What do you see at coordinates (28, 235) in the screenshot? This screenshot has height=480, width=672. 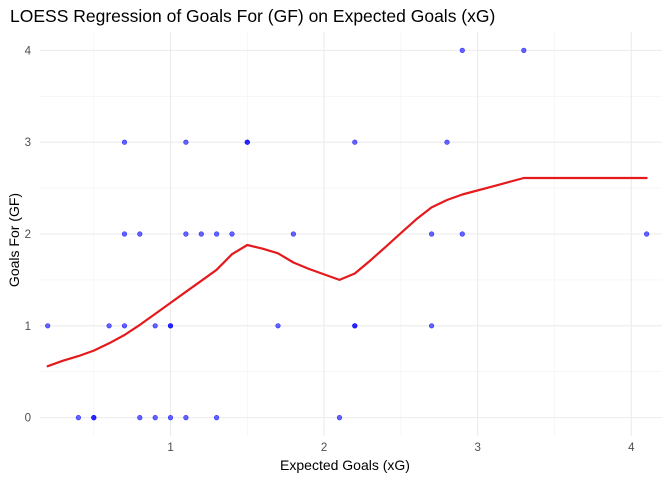 I see `y-tick-label: 2` at bounding box center [28, 235].